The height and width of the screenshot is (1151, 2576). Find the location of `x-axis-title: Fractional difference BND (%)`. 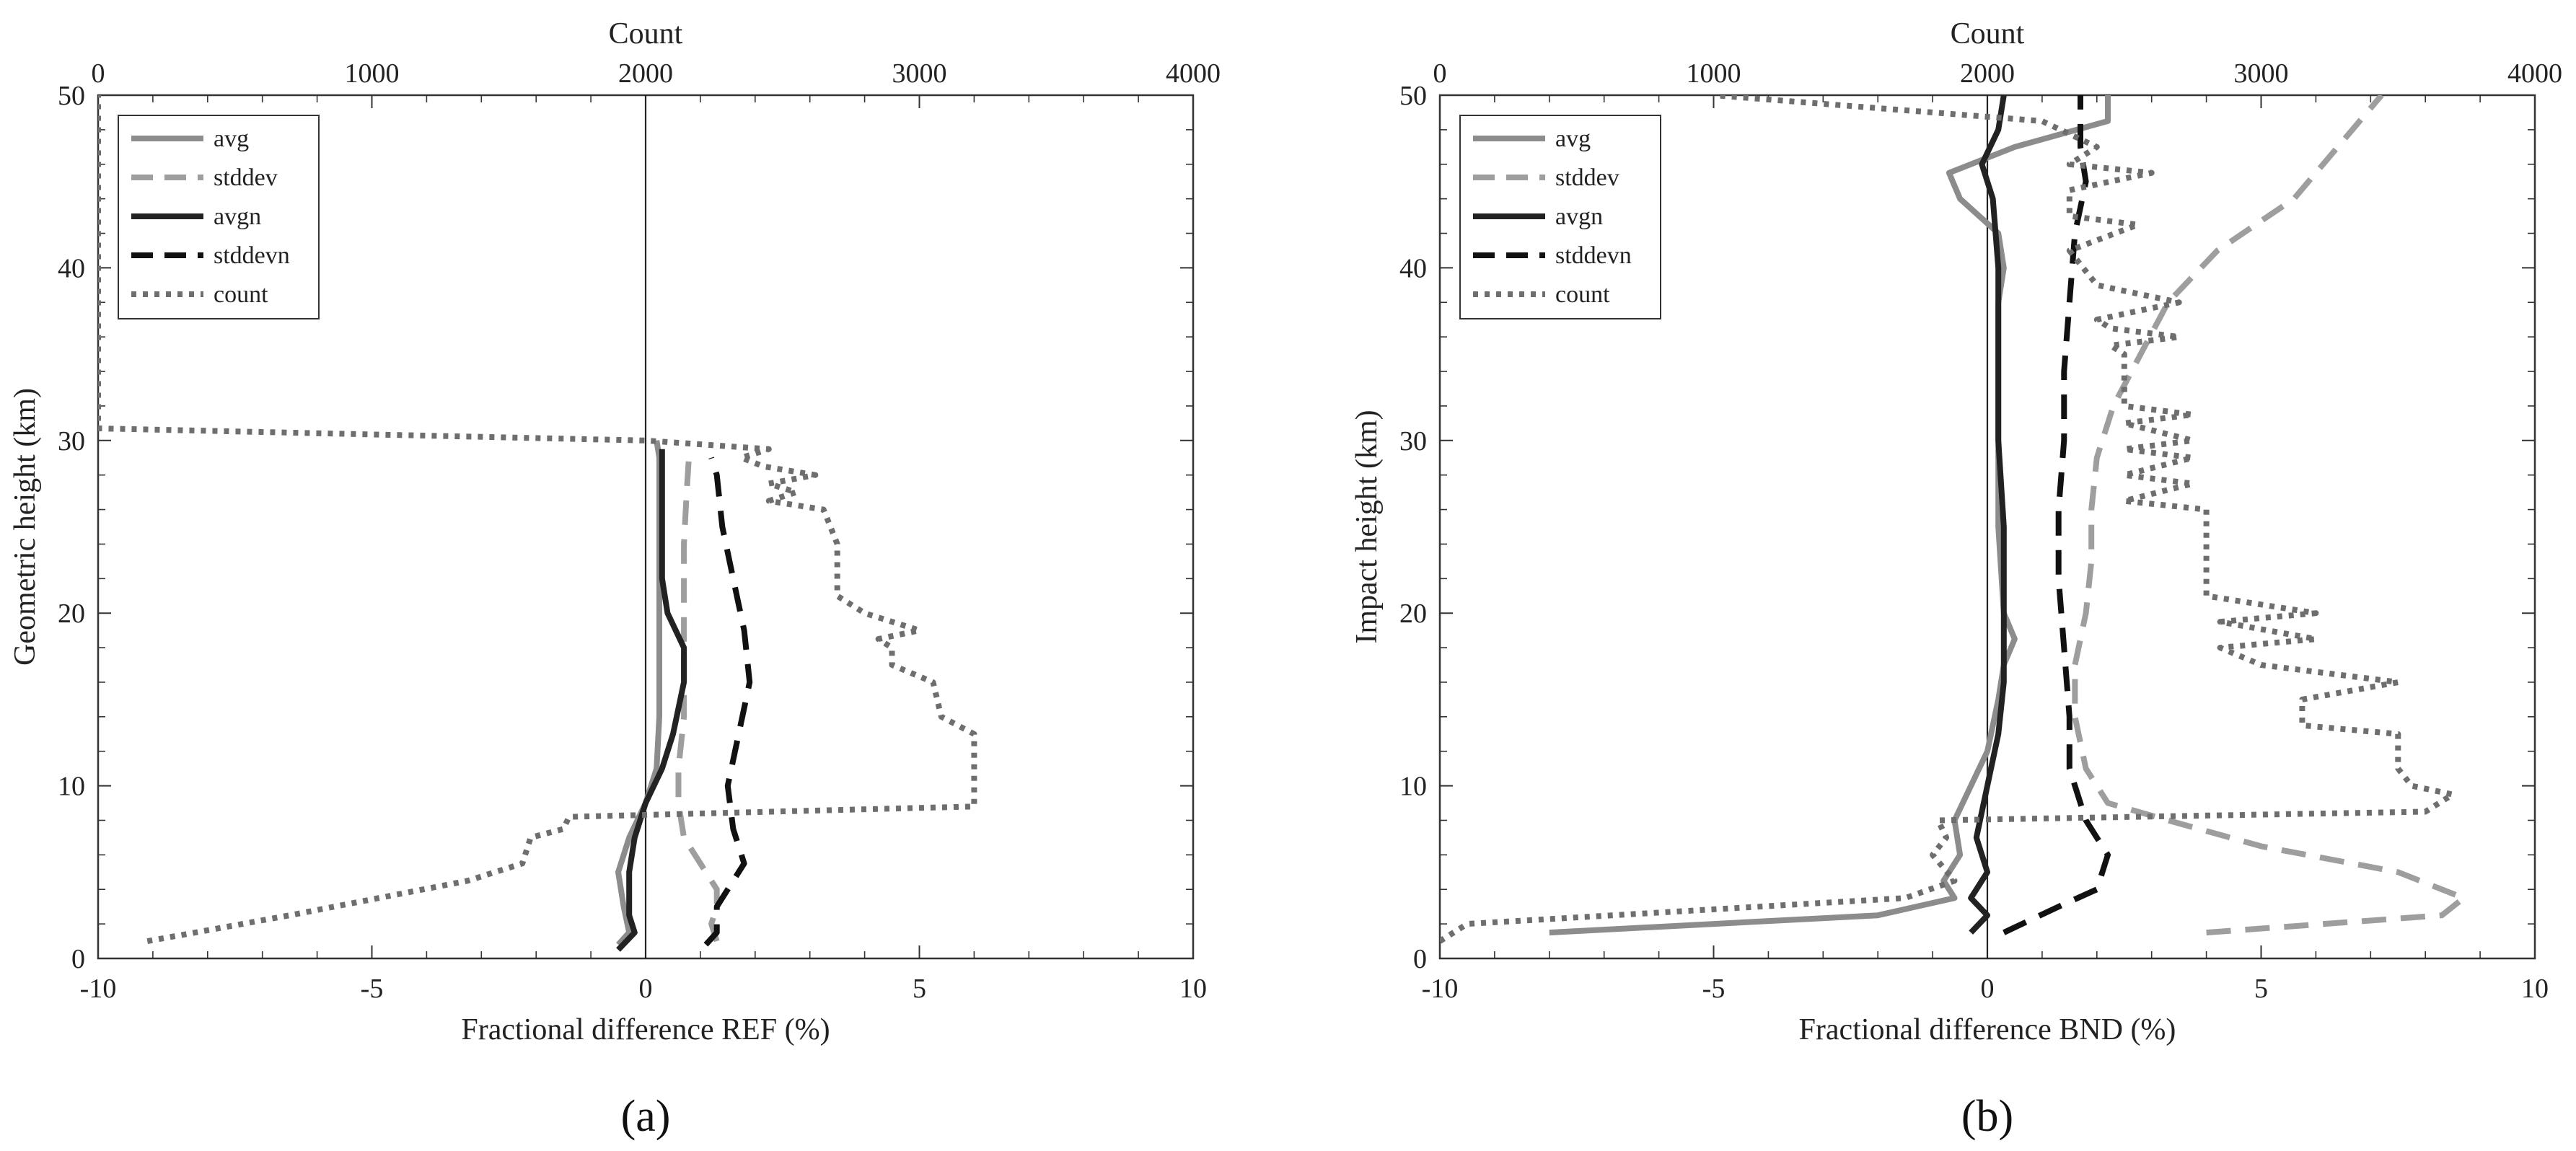

x-axis-title: Fractional difference BND (%) is located at coordinates (1987, 1029).